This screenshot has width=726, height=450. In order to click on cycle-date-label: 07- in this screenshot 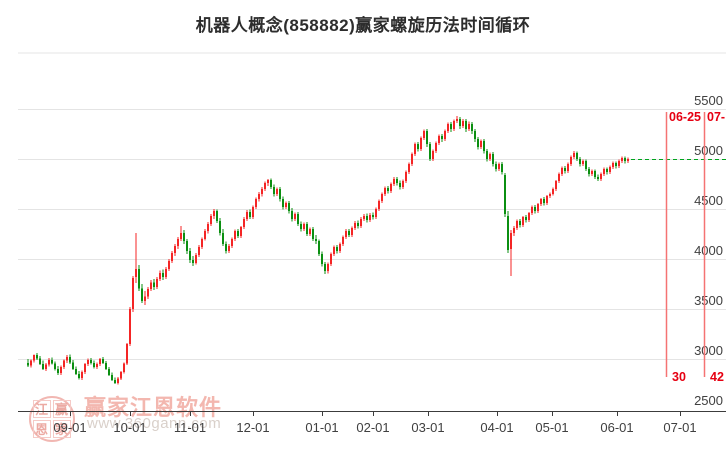, I will do `click(716, 117)`.